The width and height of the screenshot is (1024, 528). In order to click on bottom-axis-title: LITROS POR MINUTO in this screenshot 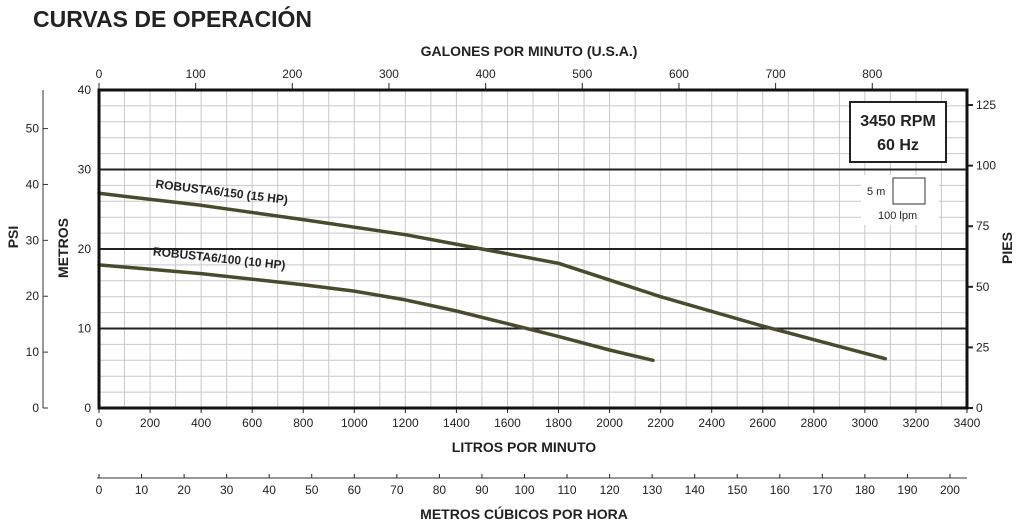, I will do `click(524, 447)`.